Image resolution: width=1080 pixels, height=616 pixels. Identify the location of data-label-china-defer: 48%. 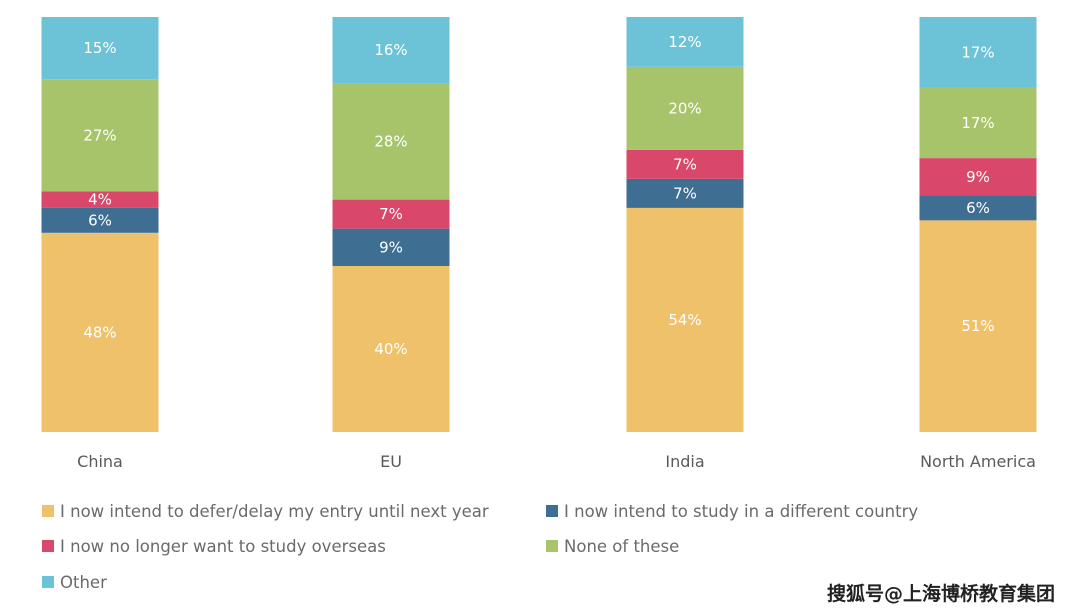
(99, 332).